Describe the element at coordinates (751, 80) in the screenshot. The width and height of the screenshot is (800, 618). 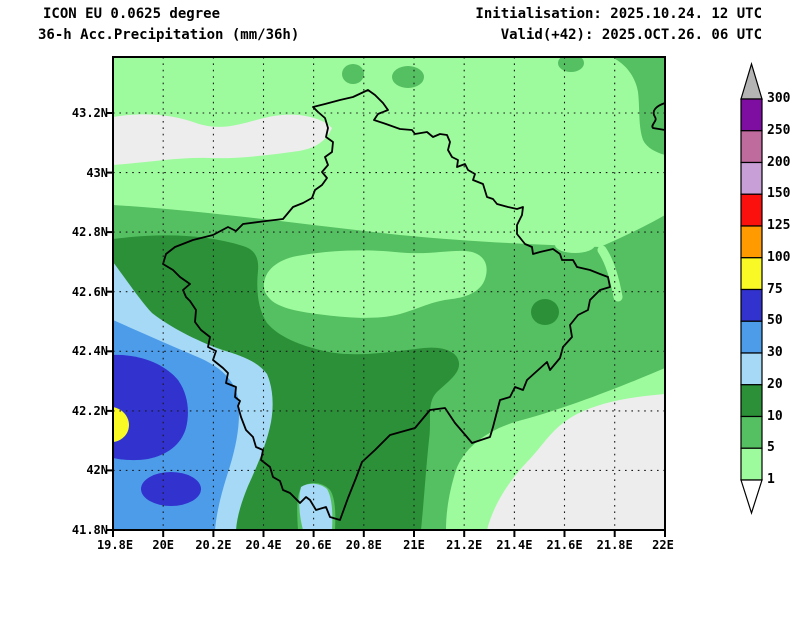
I see `colorbar-arrow-over` at that location.